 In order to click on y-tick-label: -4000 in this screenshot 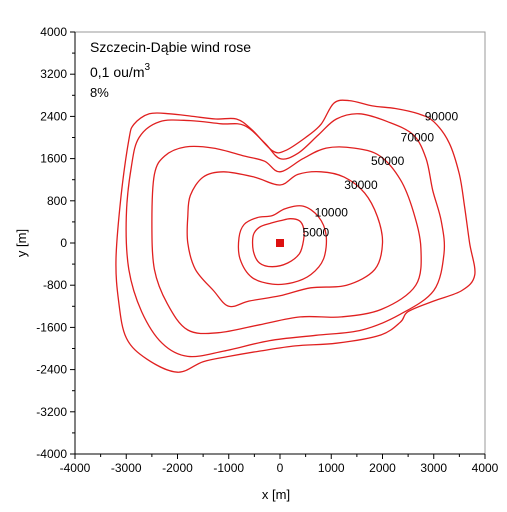, I will do `click(51, 454)`.